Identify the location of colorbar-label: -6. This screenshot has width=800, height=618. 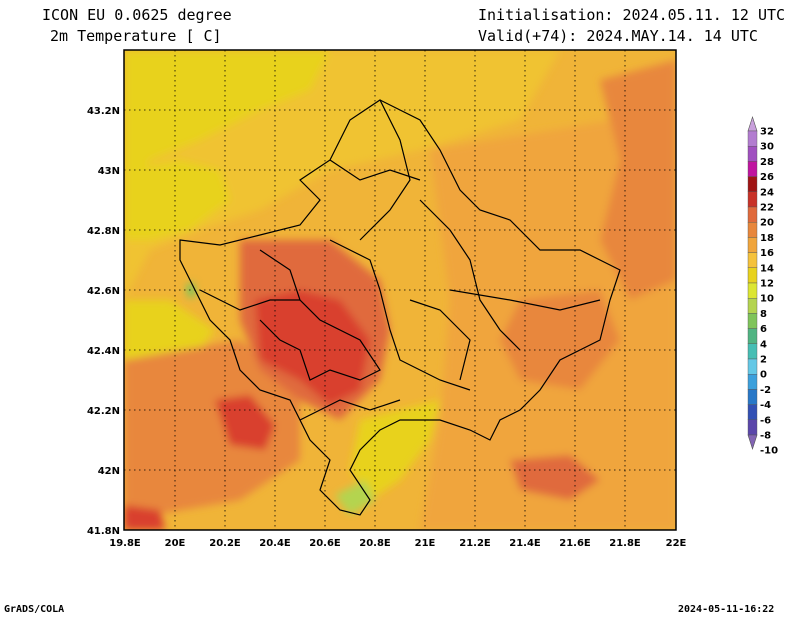
(765, 420).